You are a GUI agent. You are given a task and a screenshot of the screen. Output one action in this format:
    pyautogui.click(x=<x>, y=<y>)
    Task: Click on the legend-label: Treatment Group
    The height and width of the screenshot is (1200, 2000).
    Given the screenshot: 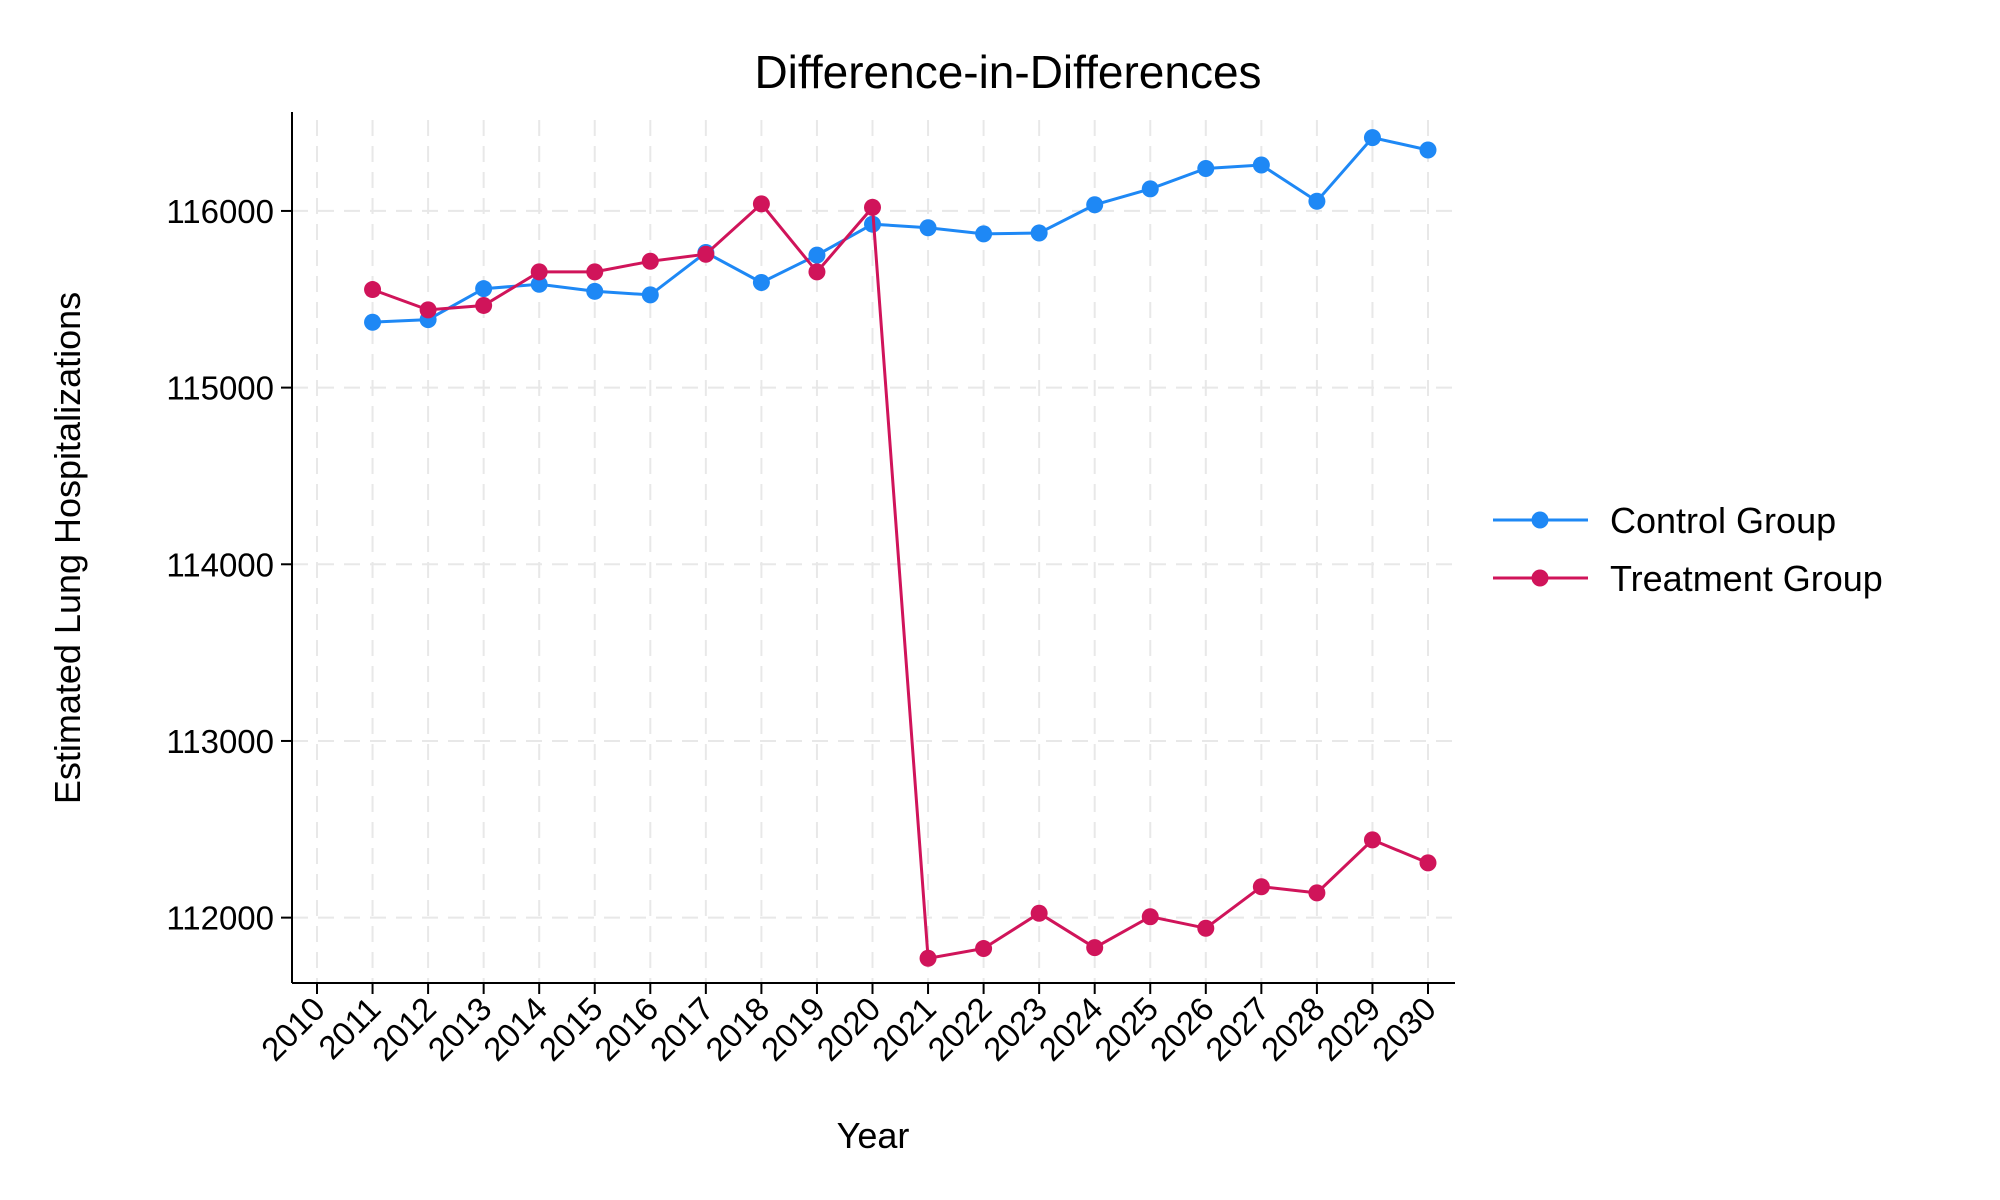 What is the action you would take?
    pyautogui.click(x=1746, y=578)
    